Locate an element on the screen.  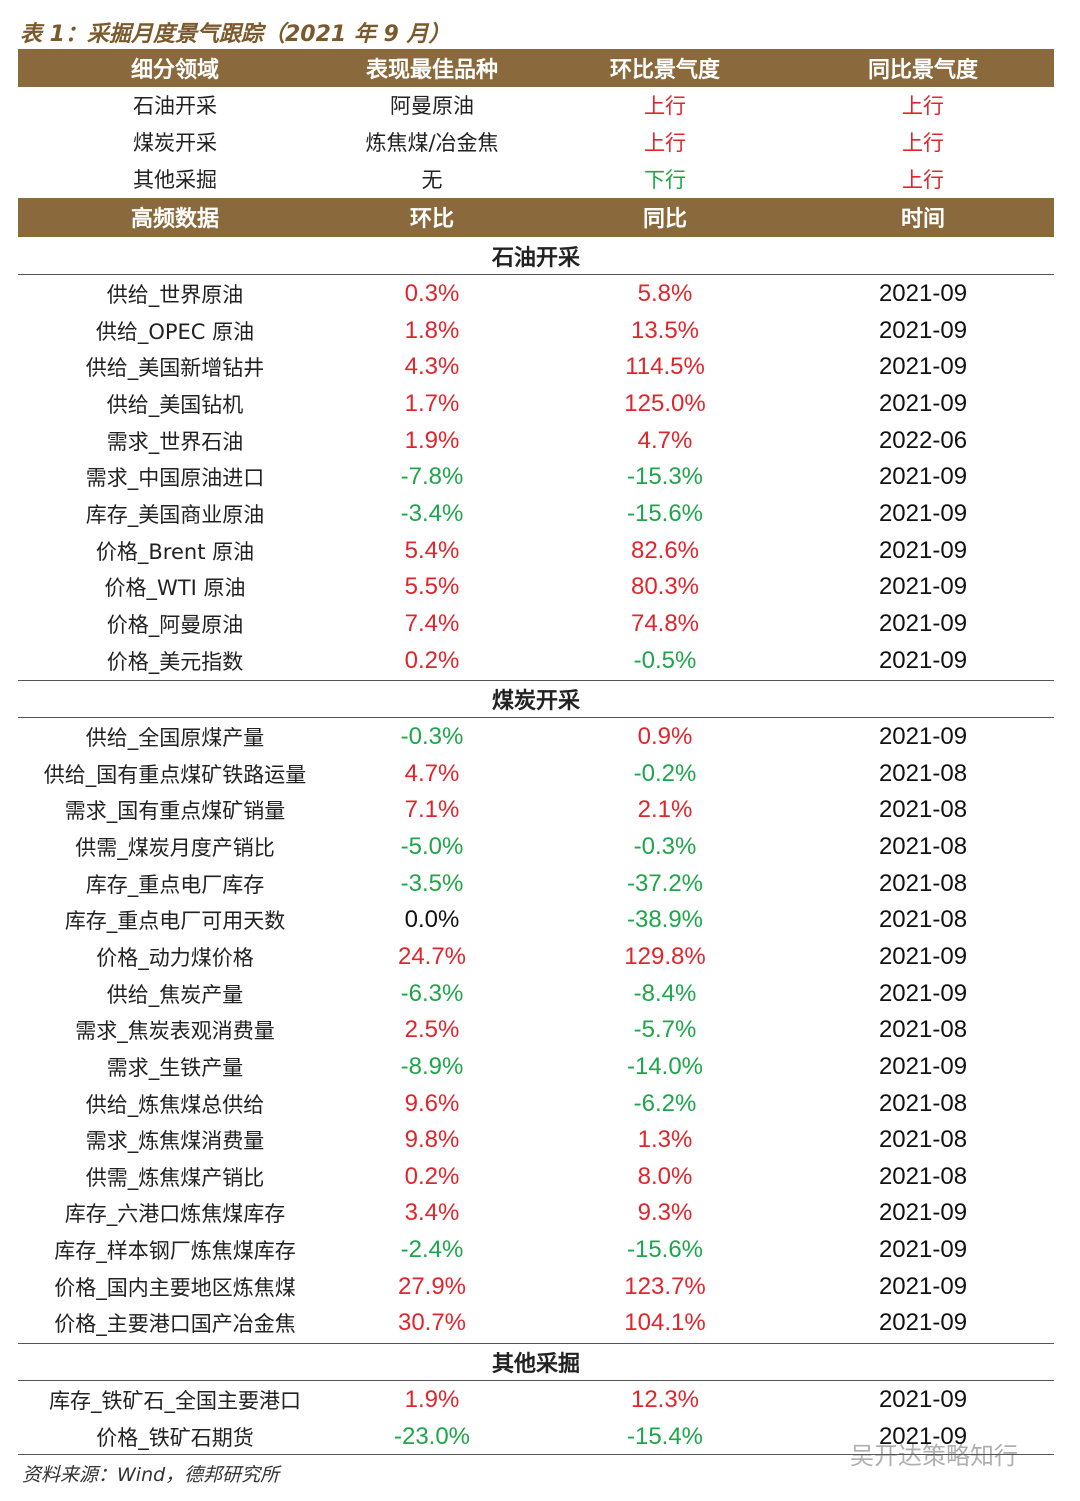
summary-cell: 阿曼原油 is located at coordinates (432, 106).